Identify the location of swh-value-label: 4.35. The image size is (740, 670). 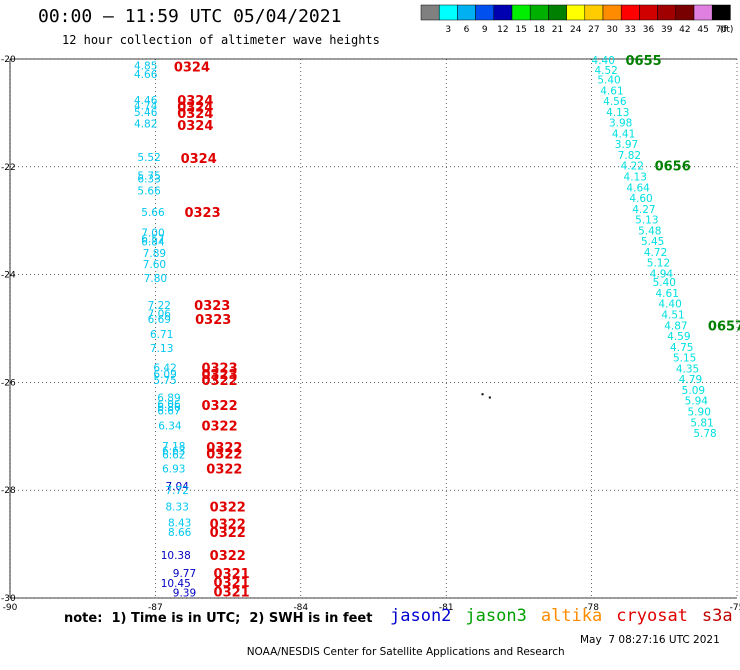
(687, 369).